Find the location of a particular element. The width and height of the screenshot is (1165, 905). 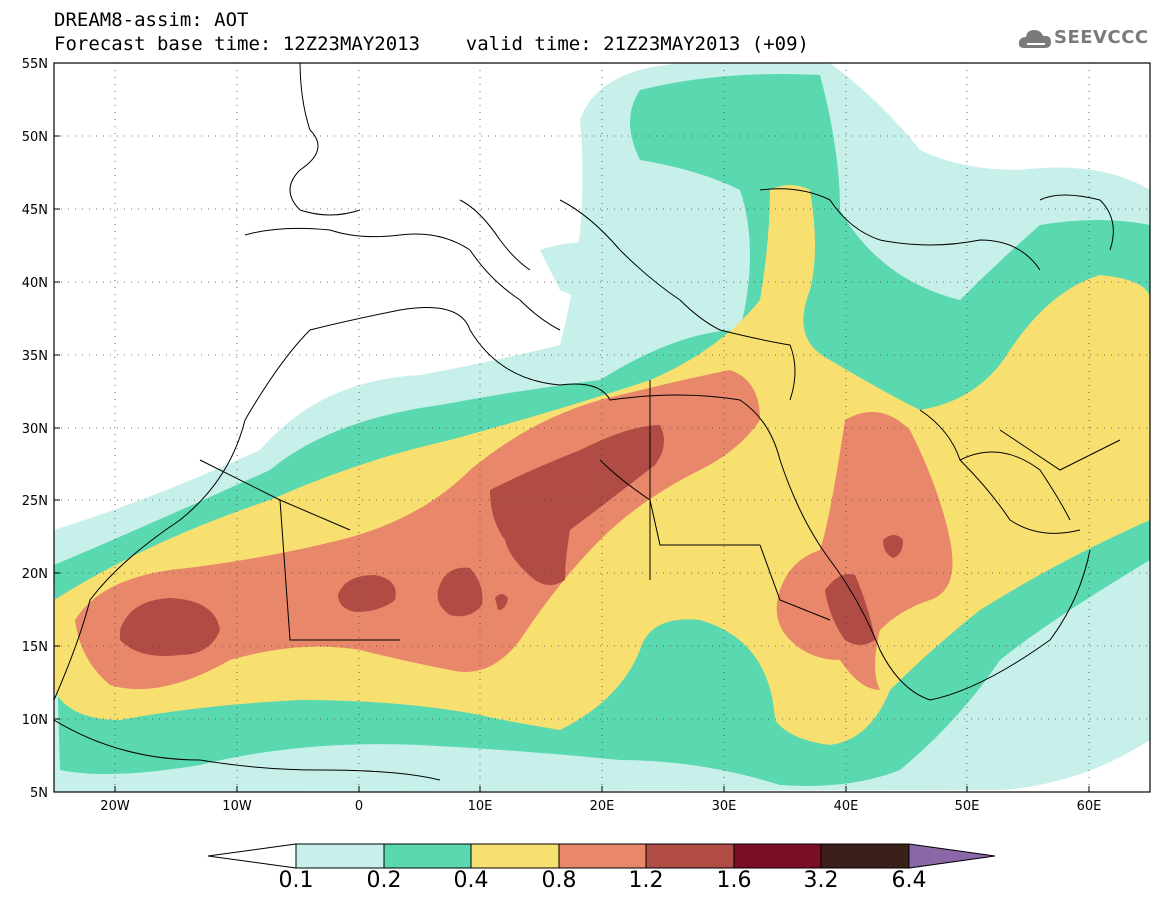

colorbar-label: 6.4 is located at coordinates (909, 880).